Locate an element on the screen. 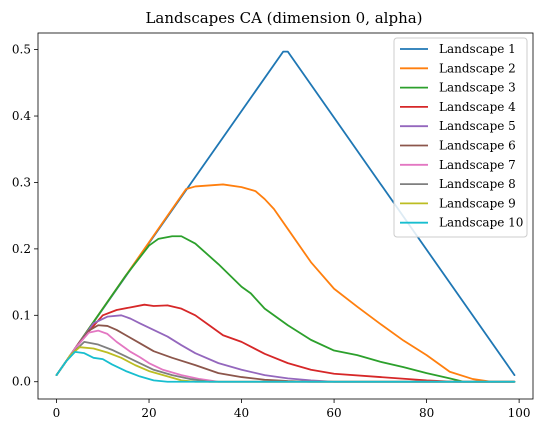 Image resolution: width=543 pixels, height=432 pixels. legend-label-7: Landscape 7 is located at coordinates (477, 165).